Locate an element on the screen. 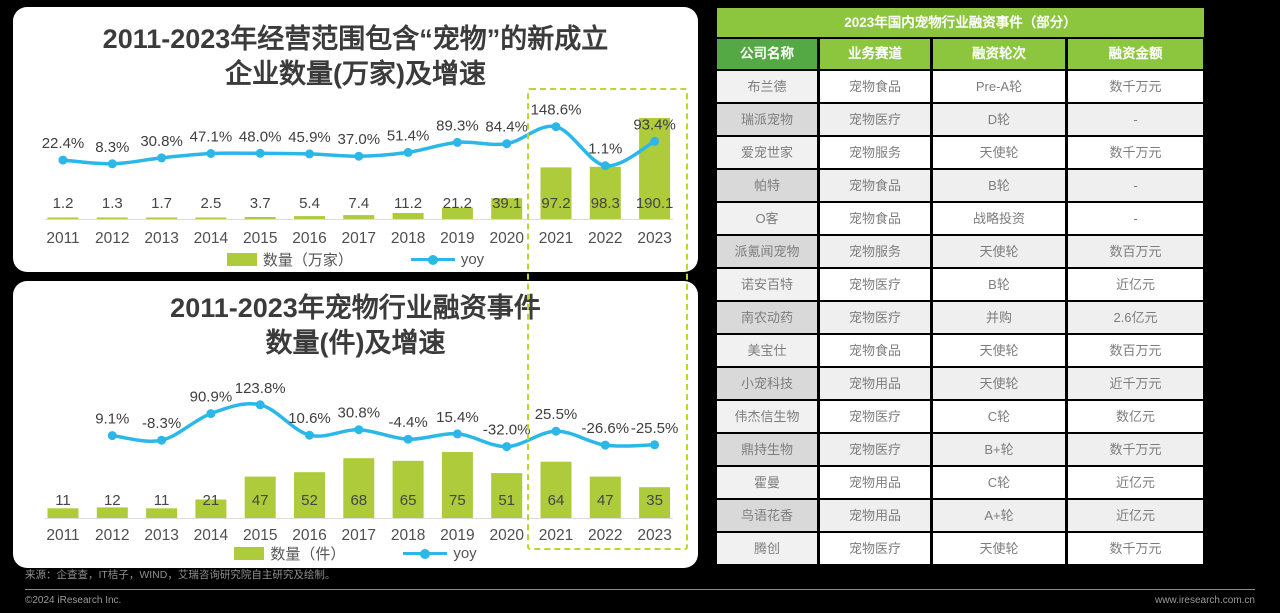  svg-text: 90.9% is located at coordinates (211, 397).